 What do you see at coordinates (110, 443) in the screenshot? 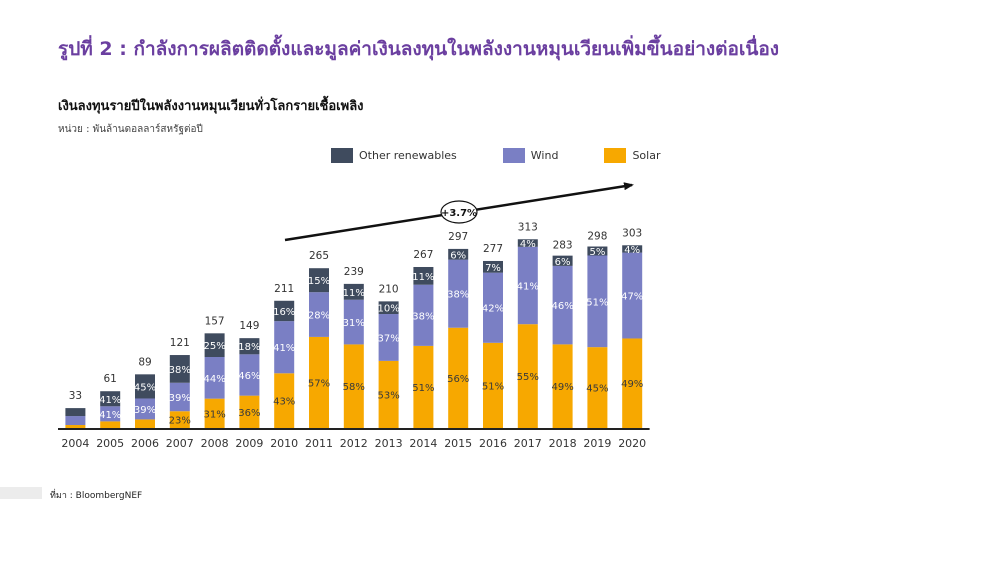
I see `x-tick-label: 2005` at bounding box center [110, 443].